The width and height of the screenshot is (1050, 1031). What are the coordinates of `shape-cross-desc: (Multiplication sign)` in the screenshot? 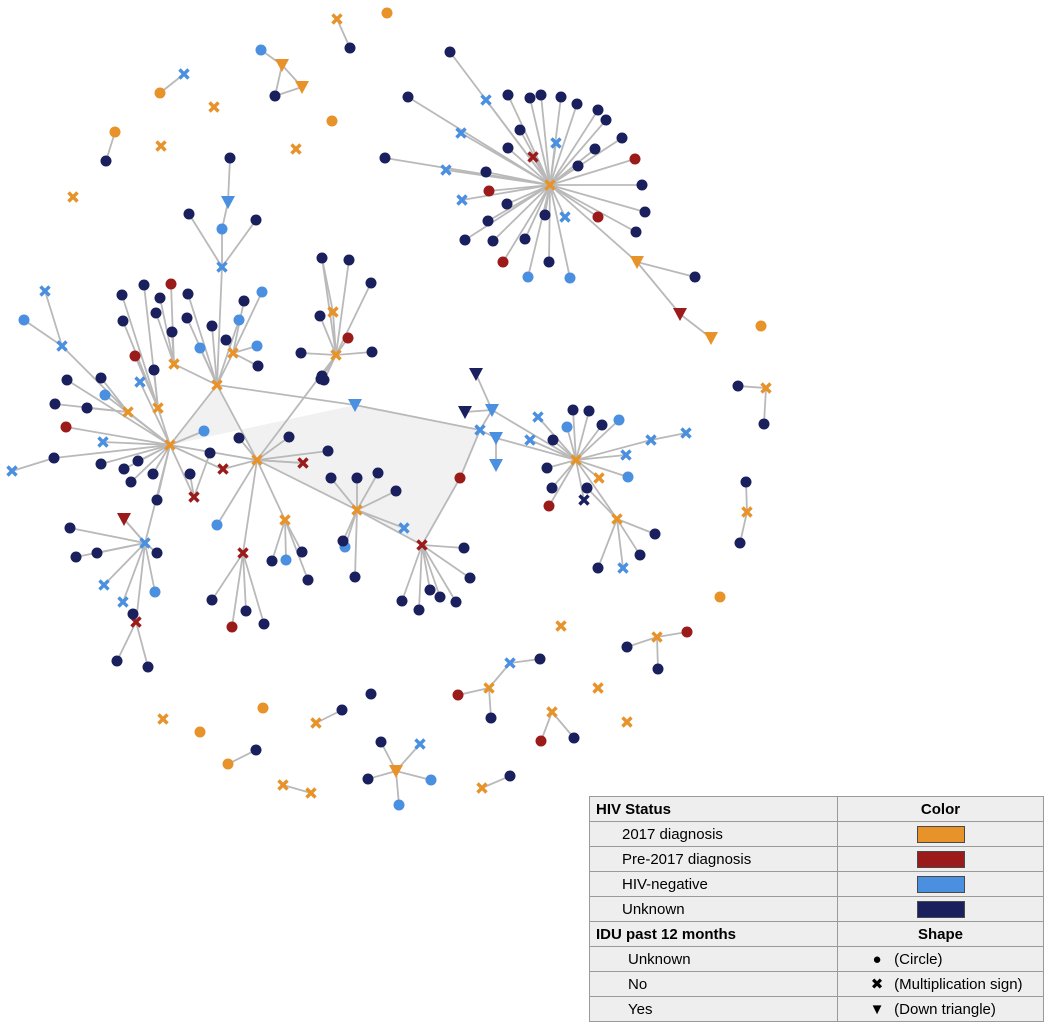 It's located at (958, 984).